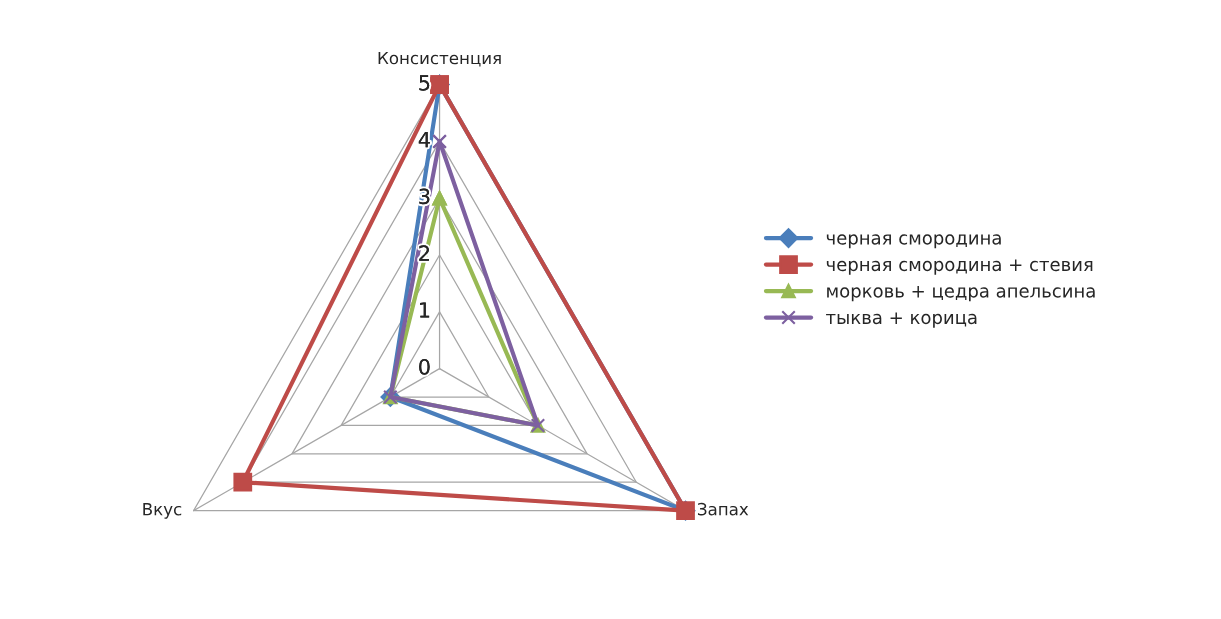 This screenshot has height=619, width=1221. I want to click on y-tick-label: 5, so click(424, 83).